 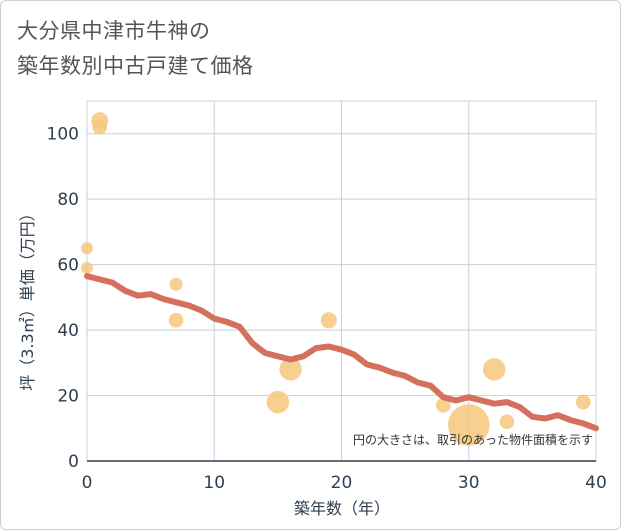 I want to click on chart-title-line1: 大分県中津市牛神の, so click(x=114, y=31).